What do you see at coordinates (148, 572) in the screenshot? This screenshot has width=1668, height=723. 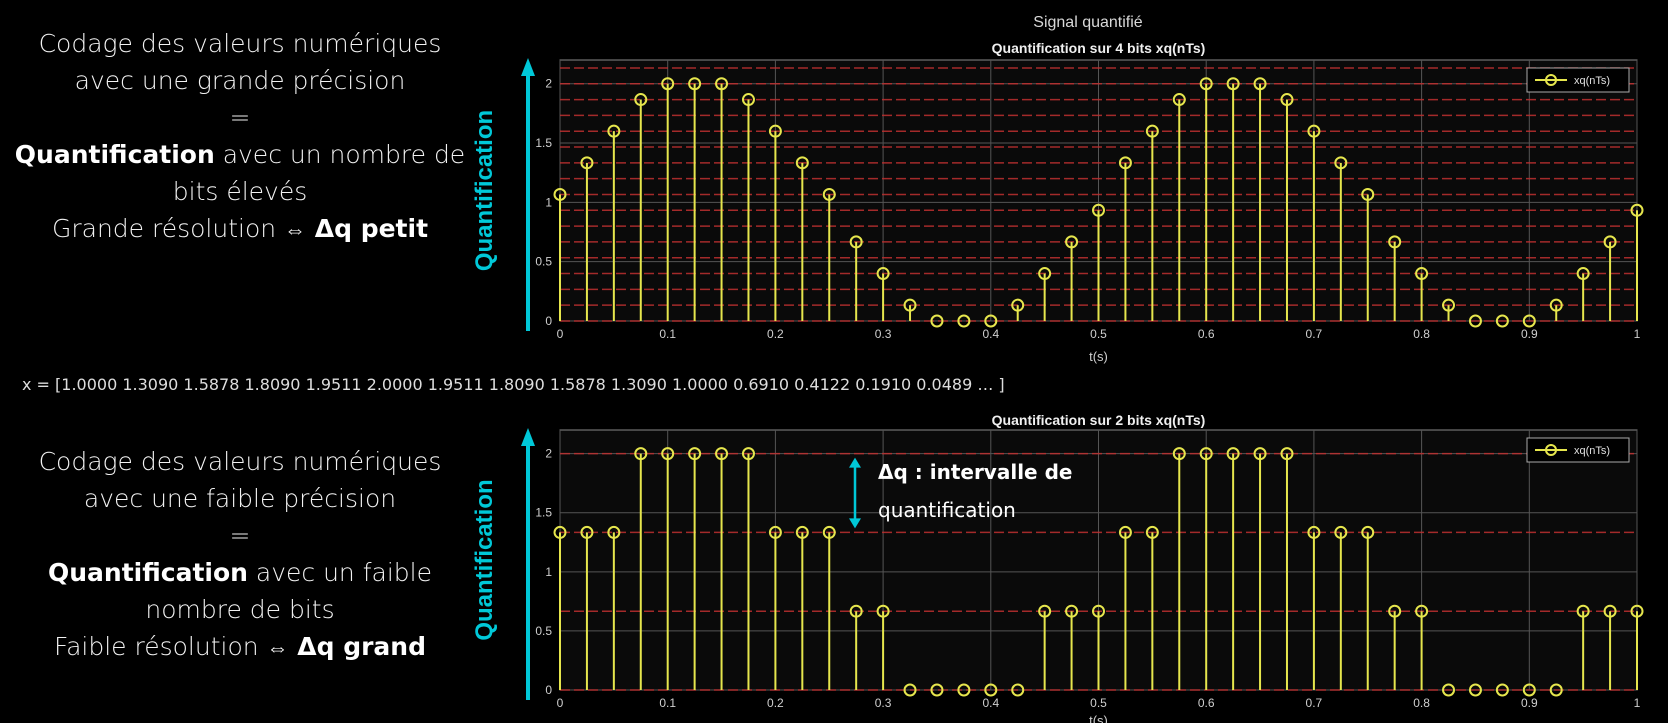 I see `bottom-desc-bold: Quantification` at bounding box center [148, 572].